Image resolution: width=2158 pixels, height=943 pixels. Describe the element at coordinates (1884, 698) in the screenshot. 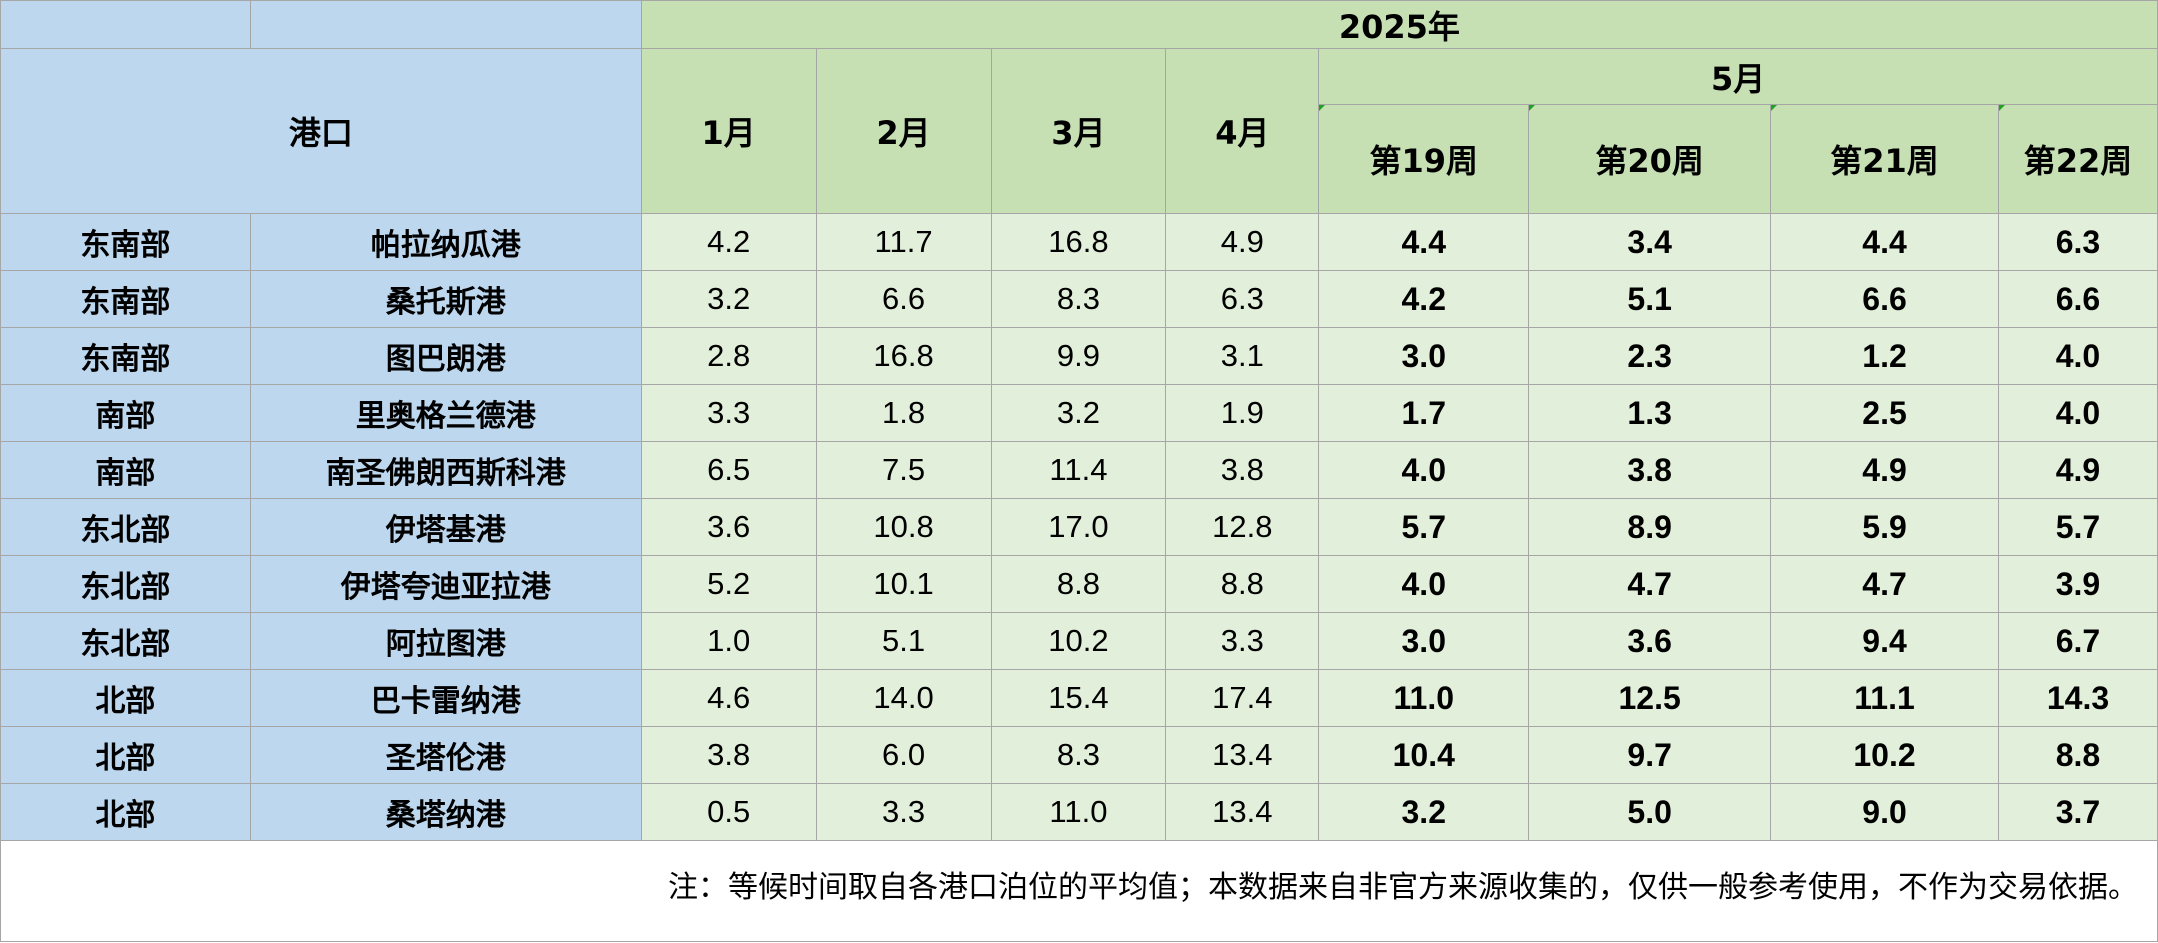

I see `week-value-cell: 11.1` at that location.